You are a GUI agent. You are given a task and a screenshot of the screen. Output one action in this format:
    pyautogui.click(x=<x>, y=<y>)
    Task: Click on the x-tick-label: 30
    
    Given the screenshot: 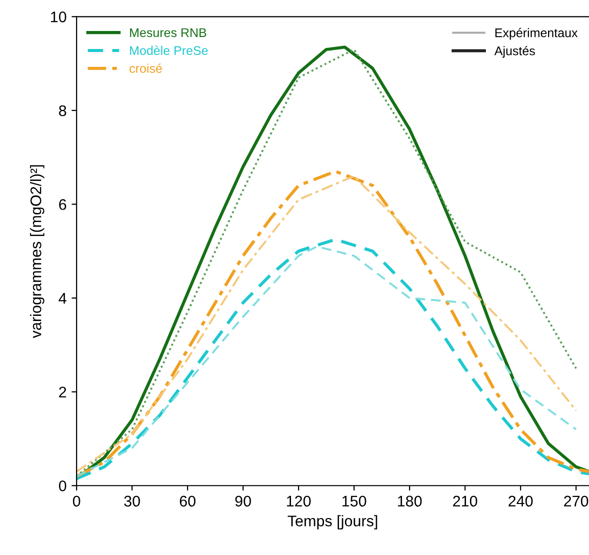 What is the action you would take?
    pyautogui.click(x=132, y=501)
    